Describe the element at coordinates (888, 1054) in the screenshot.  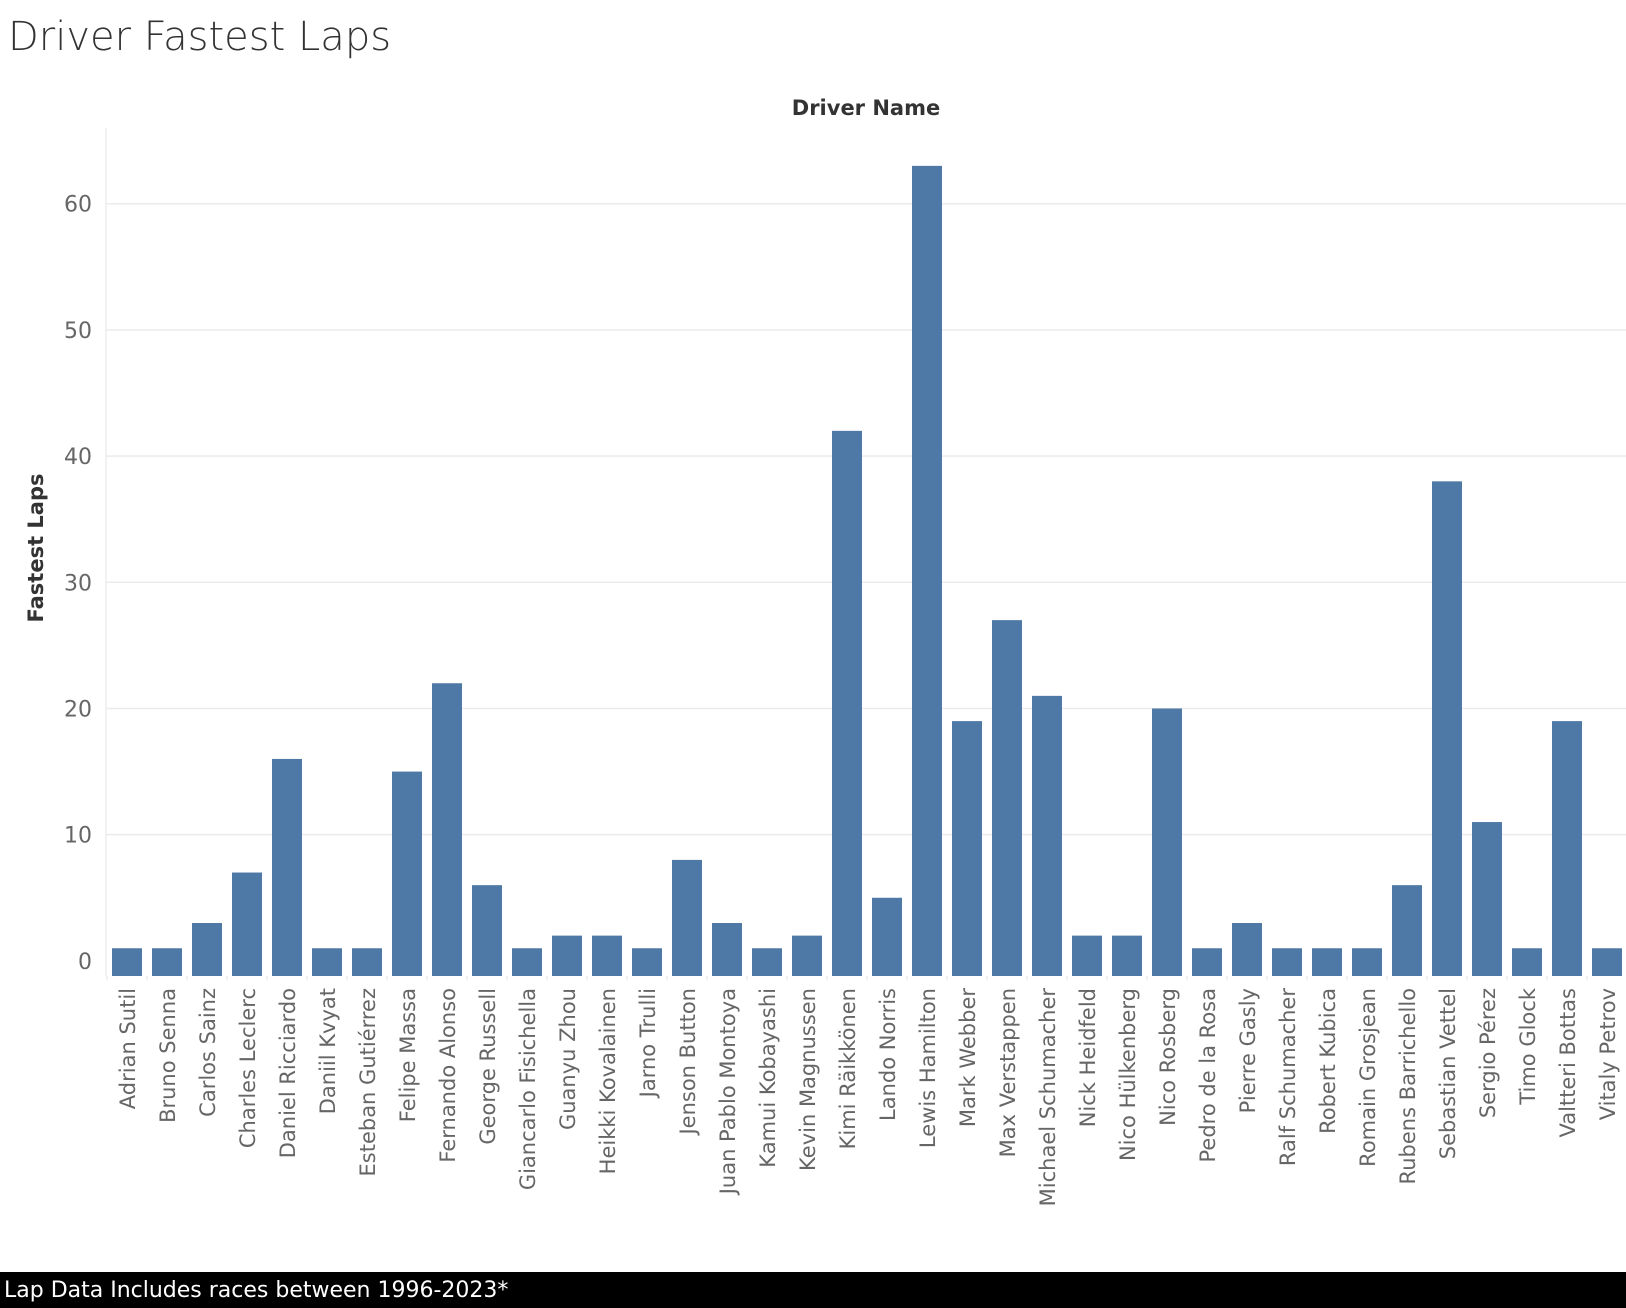
I see `x-tick-label: Lando Norris` at that location.